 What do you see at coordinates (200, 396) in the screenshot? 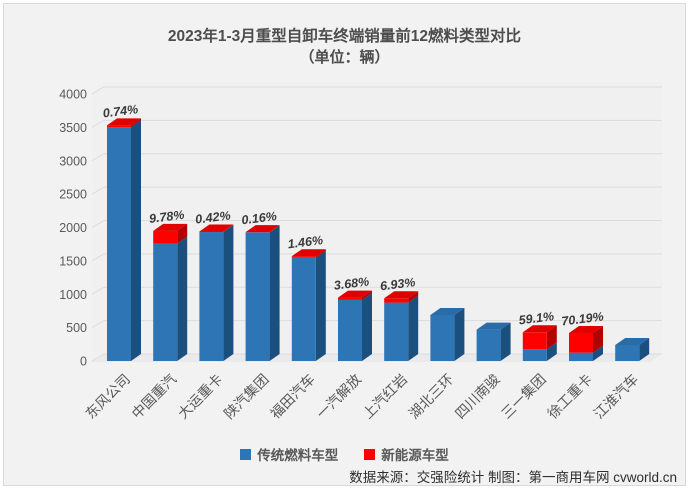
I see `x-axis-category-label: 大运重卡` at bounding box center [200, 396].